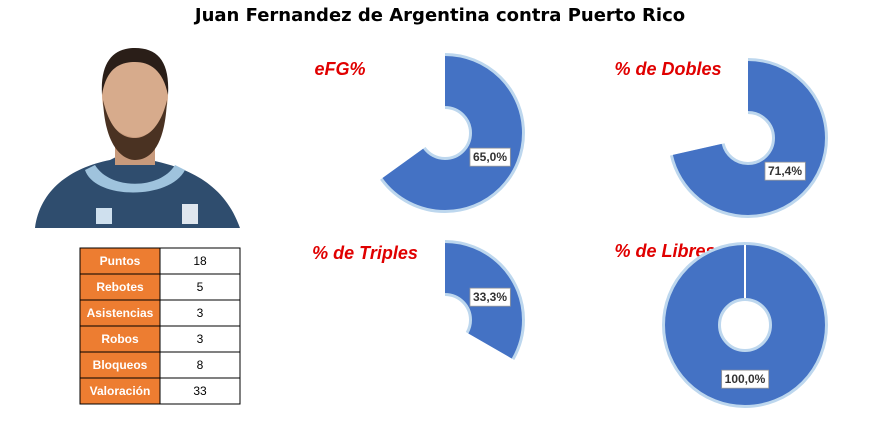 The image size is (881, 425). I want to click on table-key: Puntos, so click(120, 261).